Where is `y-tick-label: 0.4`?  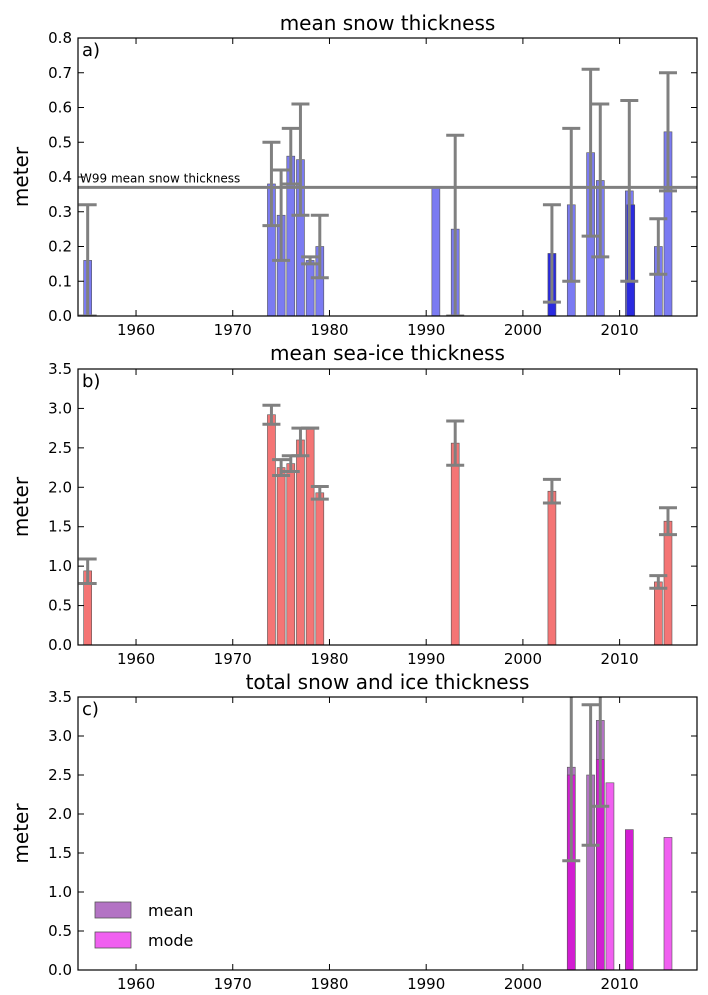
y-tick-label: 0.4 is located at coordinates (60, 177).